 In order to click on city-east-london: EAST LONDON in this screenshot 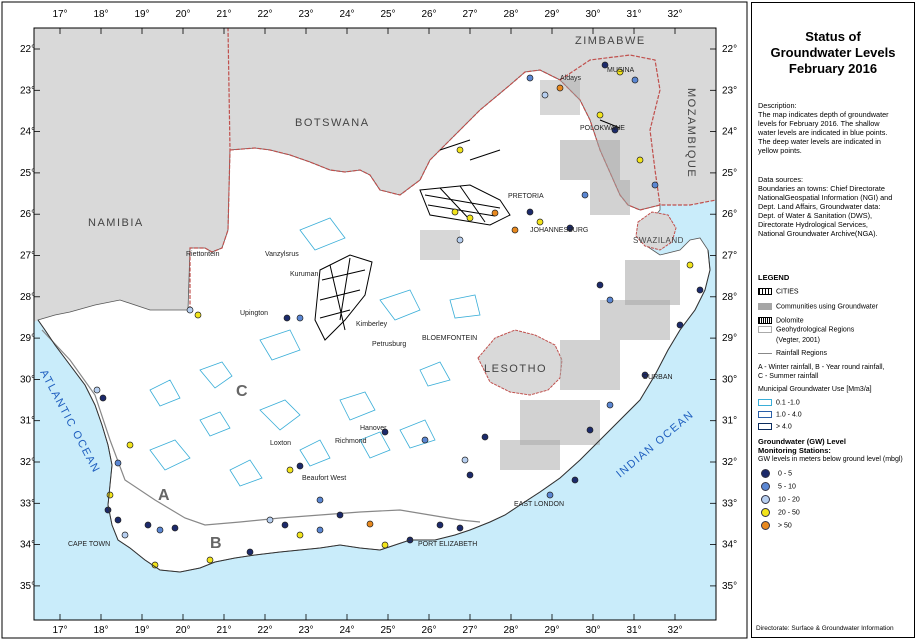, I will do `click(539, 504)`.